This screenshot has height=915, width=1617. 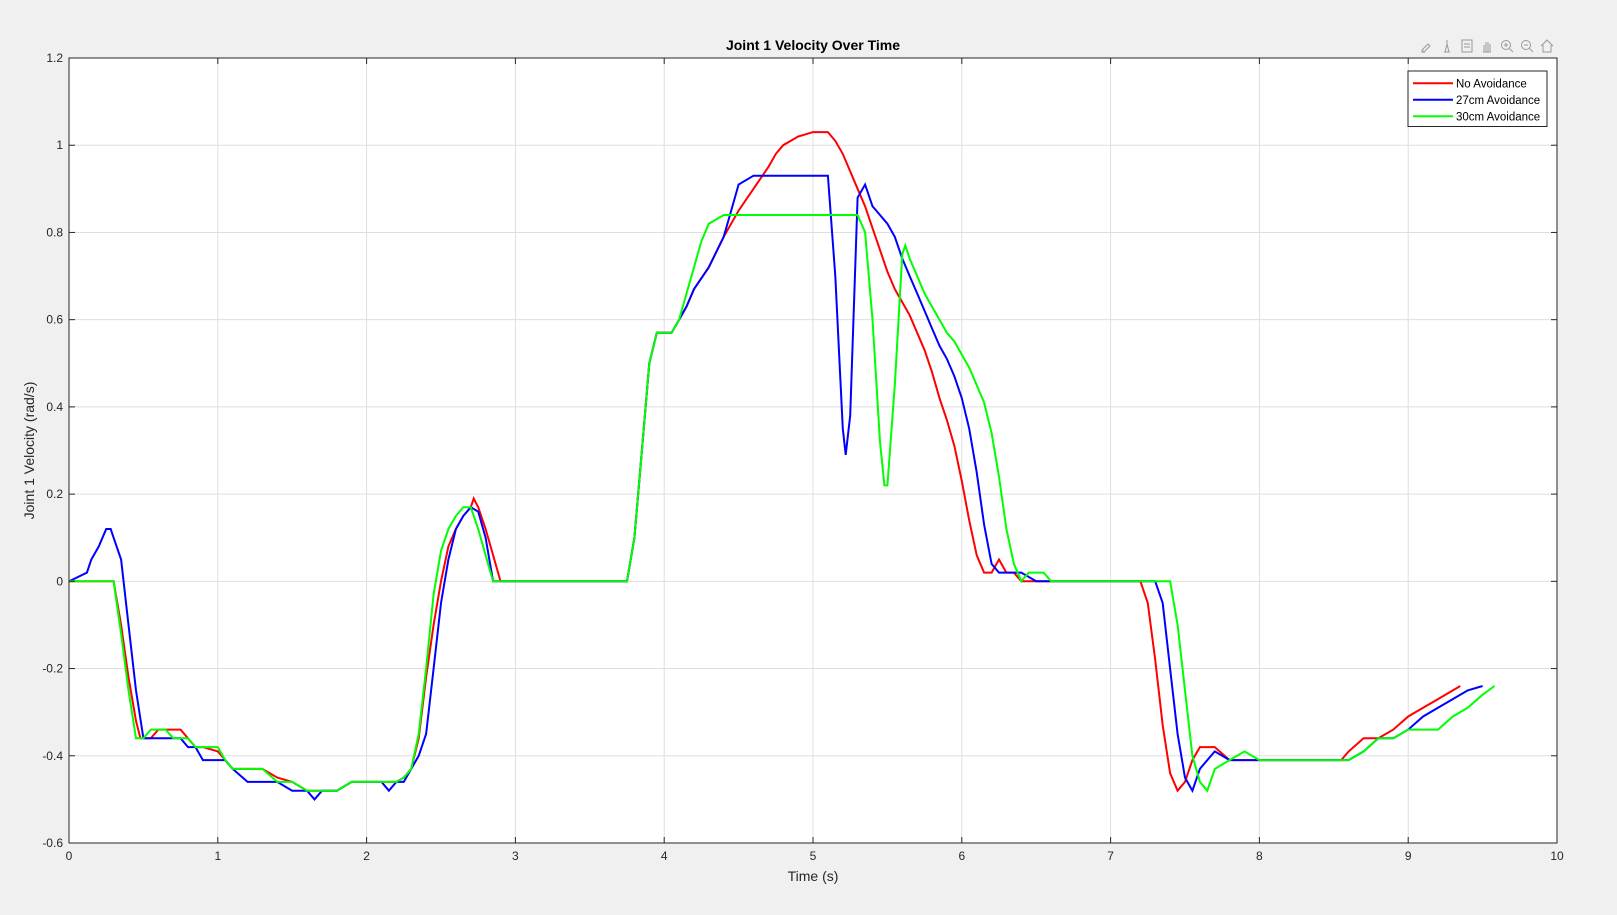 What do you see at coordinates (813, 876) in the screenshot?
I see `x-axis-label: Time (s)` at bounding box center [813, 876].